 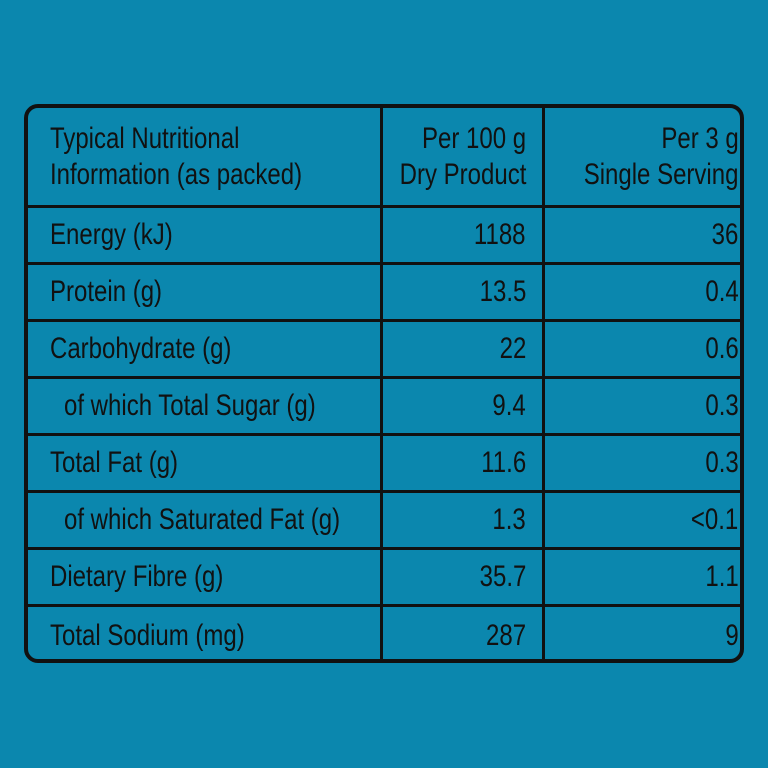 I want to click on cell: 0.4, so click(x=642, y=293).